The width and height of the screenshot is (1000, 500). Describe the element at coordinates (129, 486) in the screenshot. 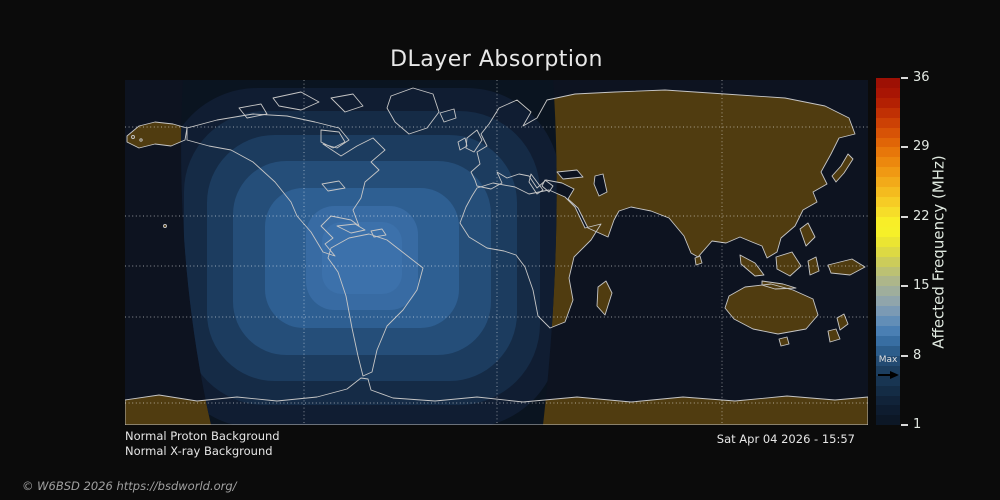

I see `copyright: © W6BSD 2026 https://bsdworld.org/` at that location.